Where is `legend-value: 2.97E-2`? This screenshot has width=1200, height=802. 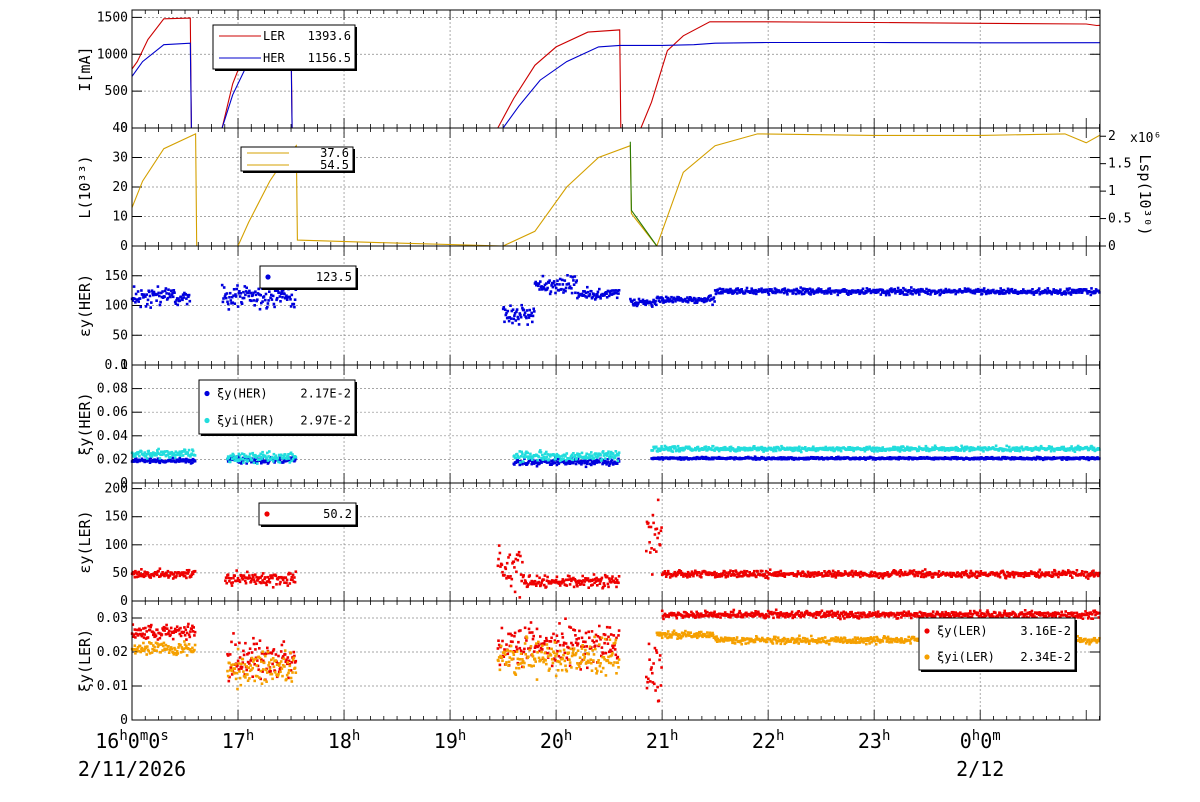 legend-value: 2.97E-2 is located at coordinates (325, 421).